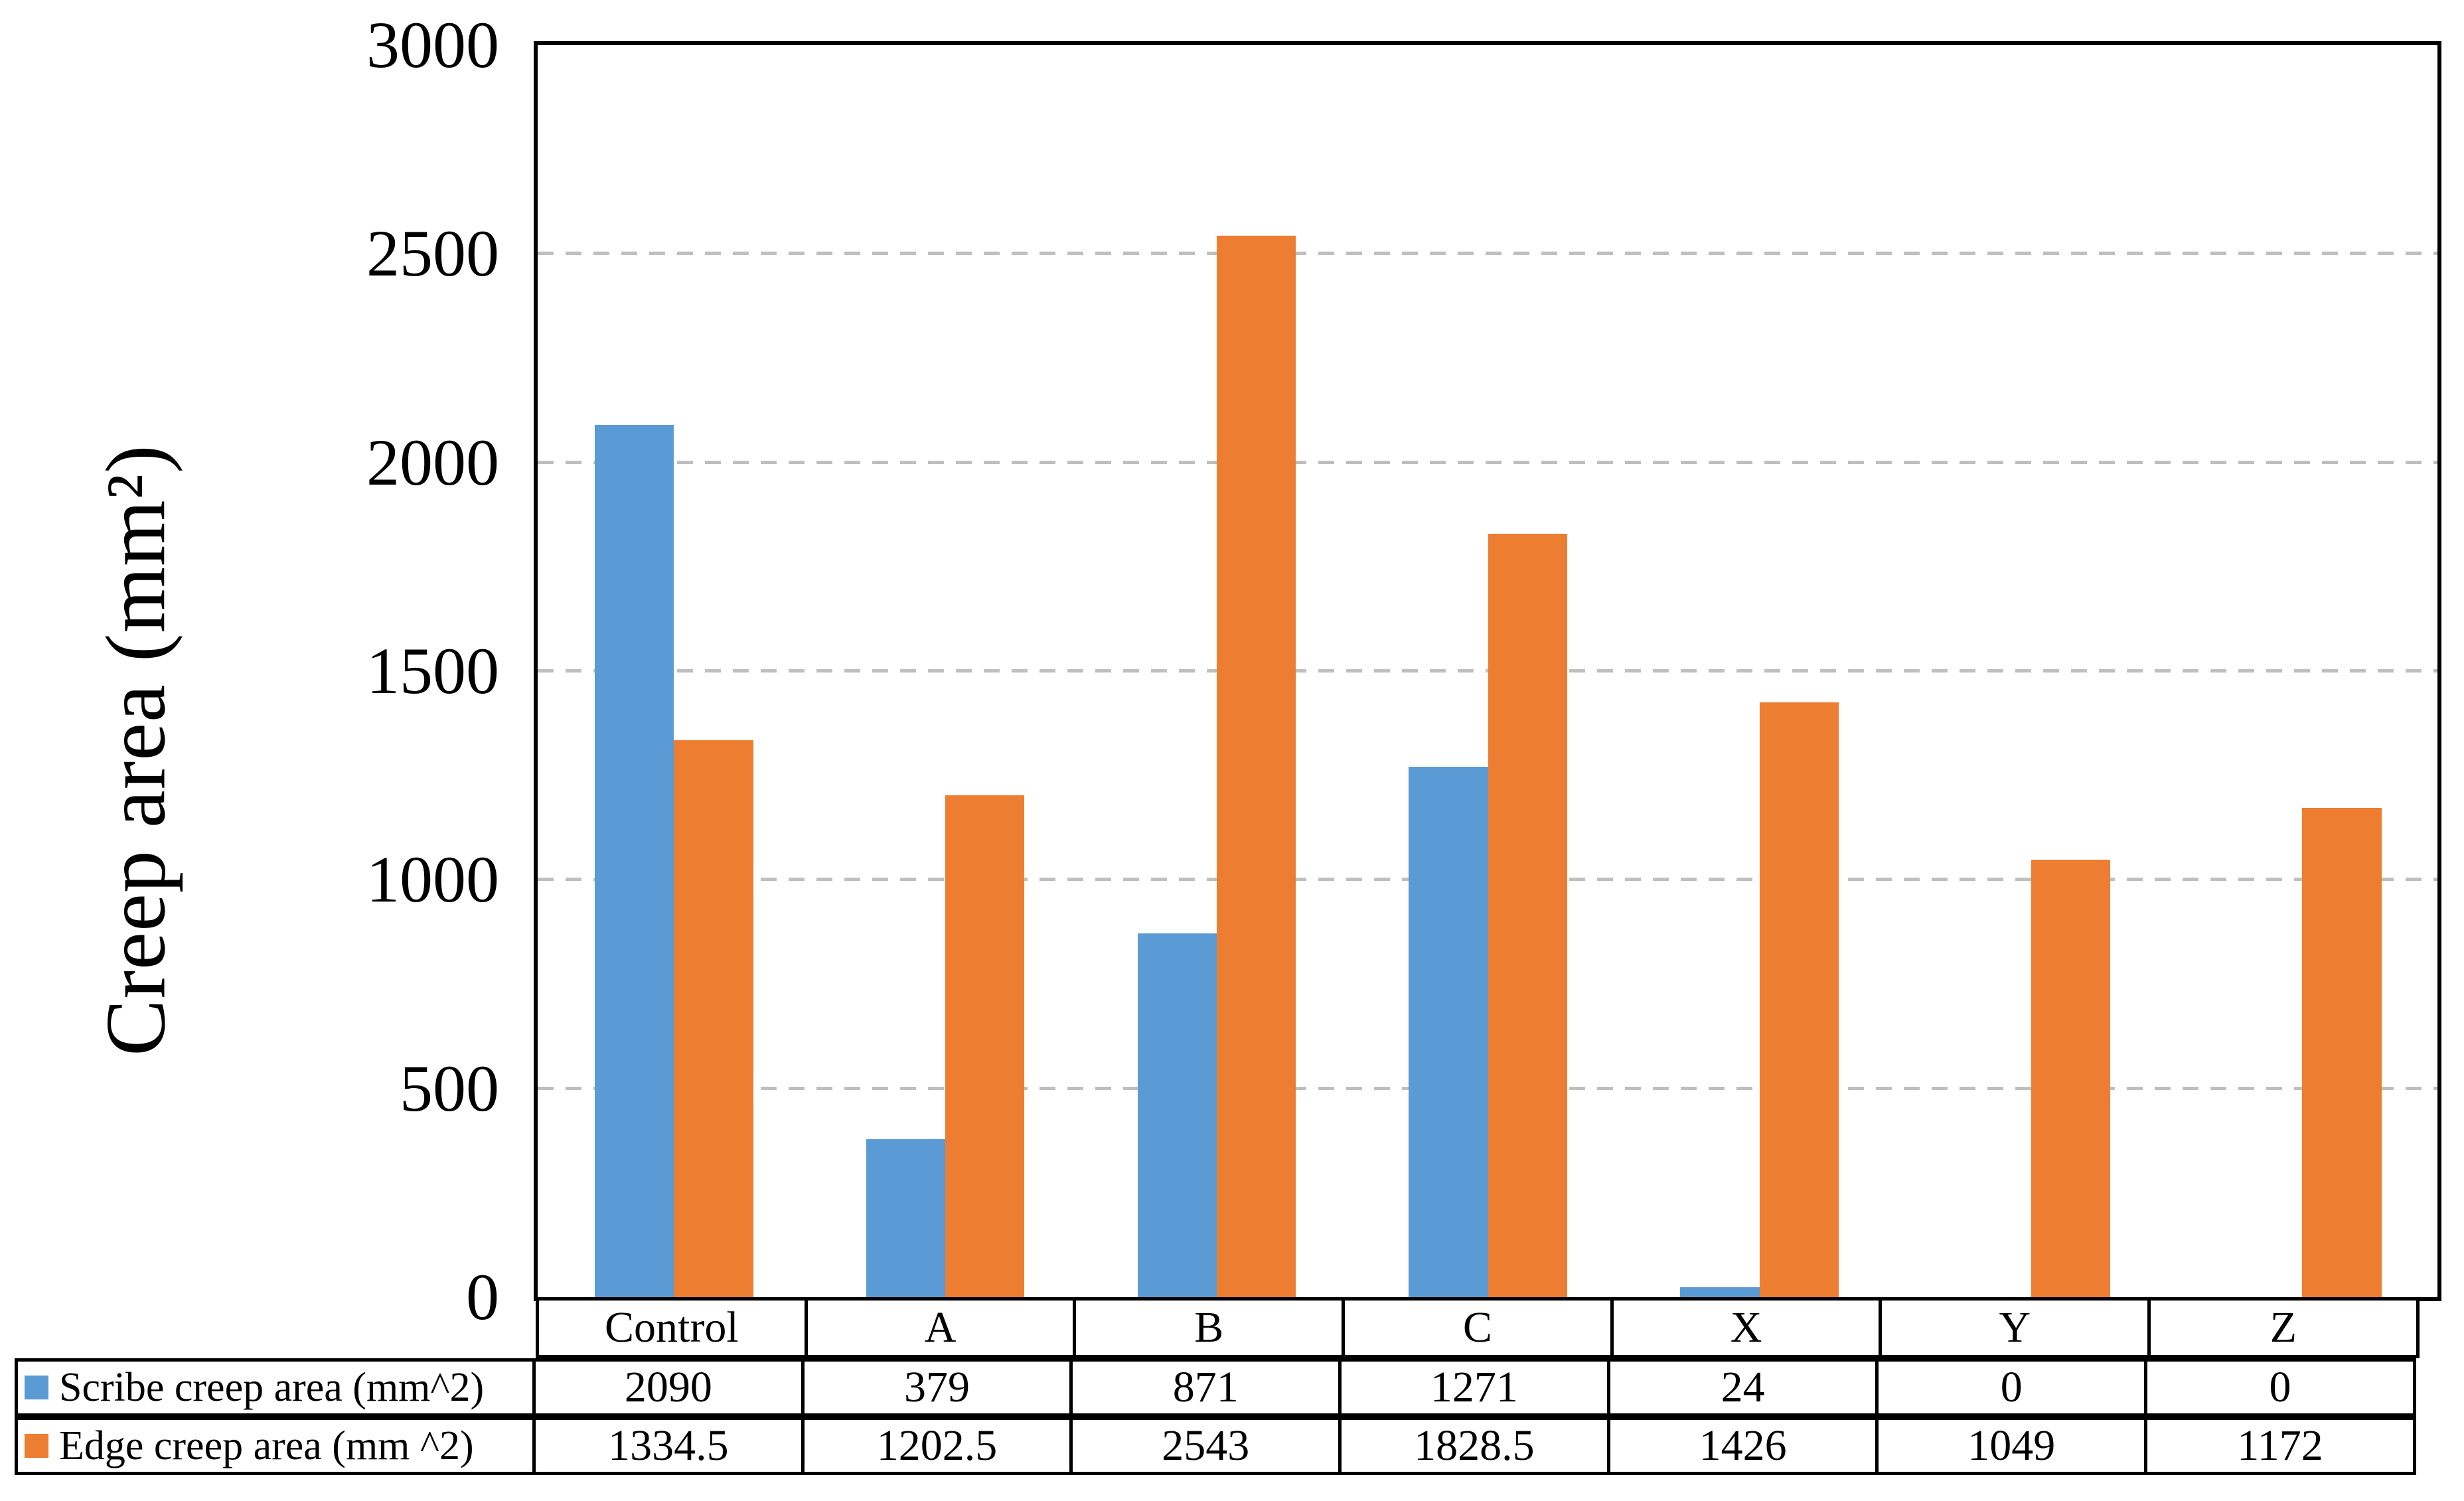  I want to click on scribe-value-cell-control: 2090, so click(669, 1387).